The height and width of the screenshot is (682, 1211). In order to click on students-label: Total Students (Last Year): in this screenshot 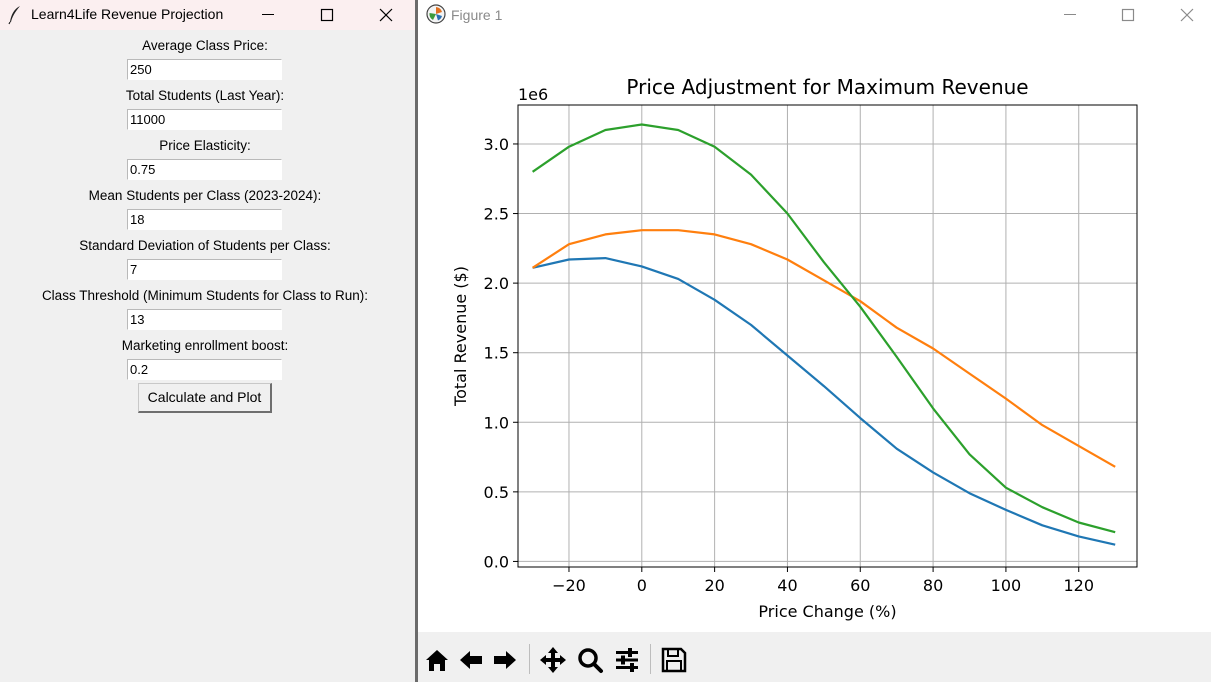, I will do `click(205, 95)`.